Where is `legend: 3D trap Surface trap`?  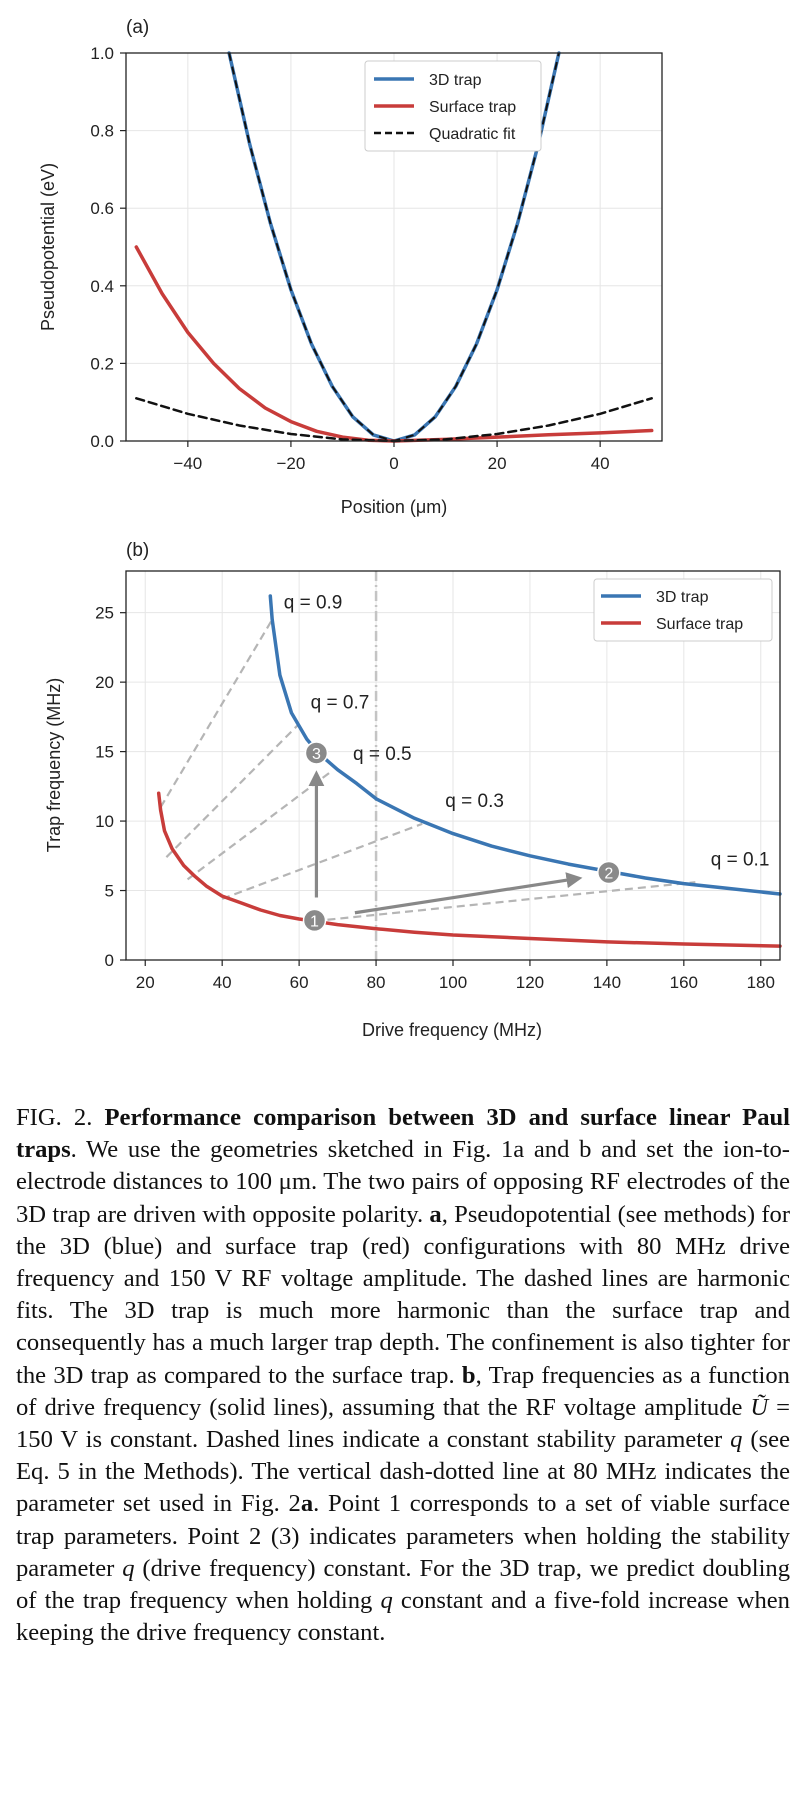 legend: 3D trap Surface trap is located at coordinates (683, 610).